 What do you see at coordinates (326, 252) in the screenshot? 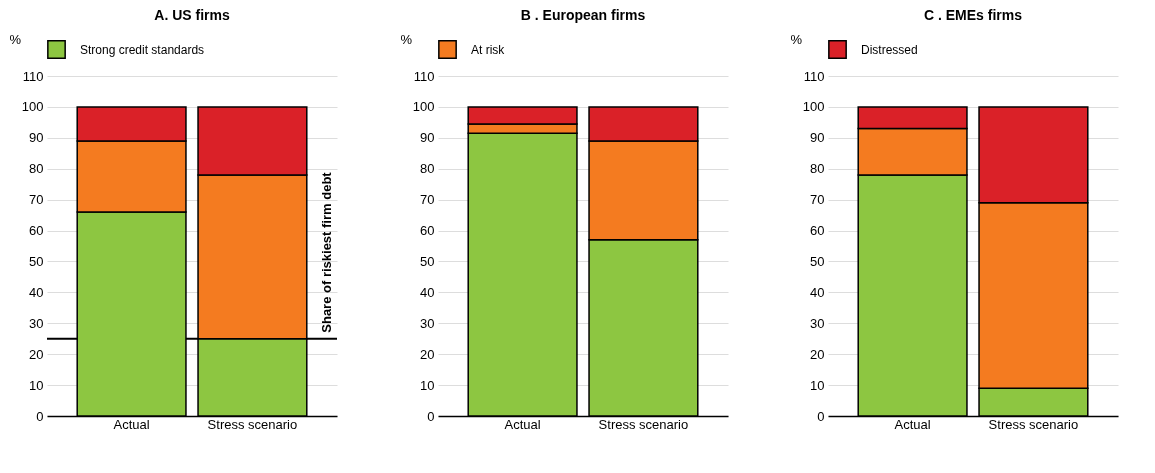
I see `ref-line-label: Share of riskiest firm debt` at bounding box center [326, 252].